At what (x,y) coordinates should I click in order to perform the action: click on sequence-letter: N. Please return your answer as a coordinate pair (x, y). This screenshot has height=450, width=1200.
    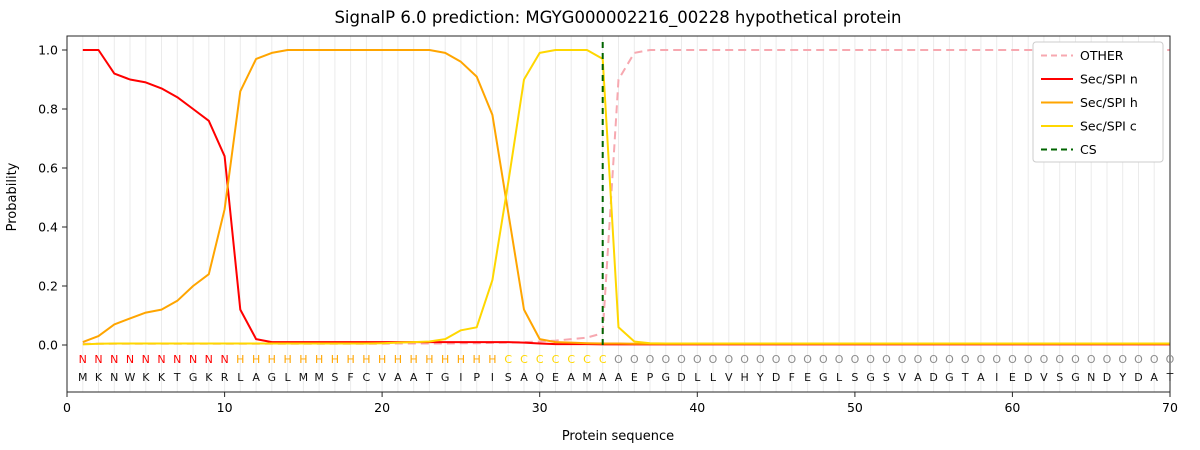
    Looking at the image, I should click on (1091, 377).